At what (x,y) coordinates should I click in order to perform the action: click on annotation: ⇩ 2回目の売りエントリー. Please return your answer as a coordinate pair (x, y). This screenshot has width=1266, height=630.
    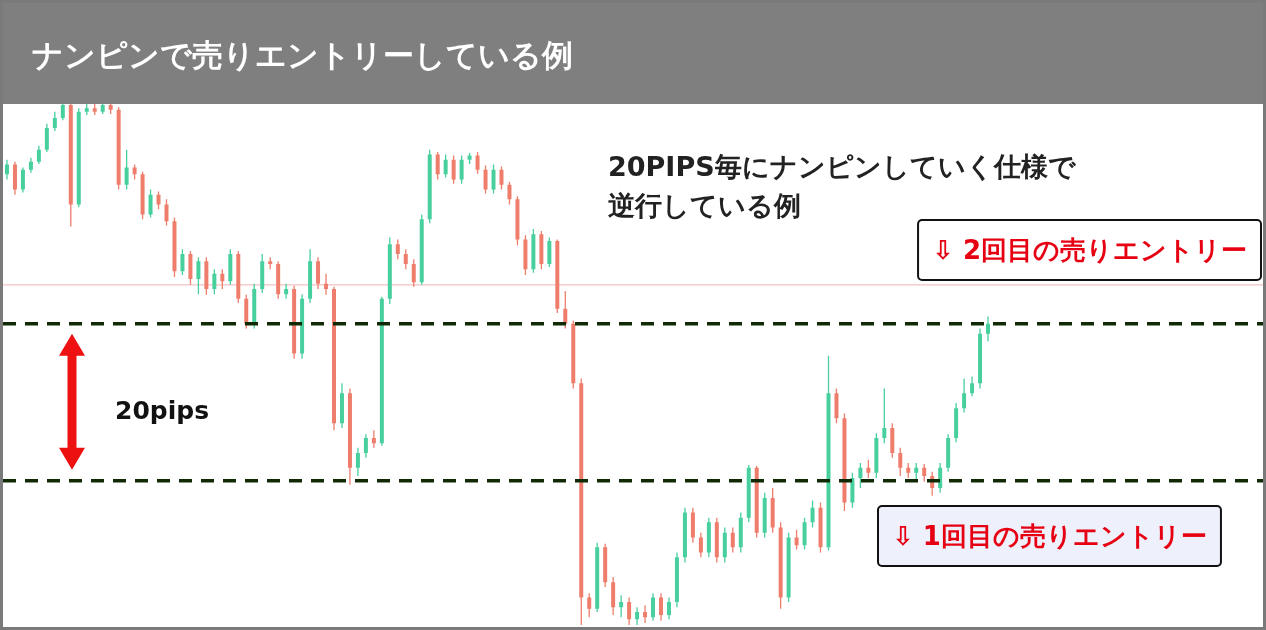
    Looking at the image, I should click on (1089, 250).